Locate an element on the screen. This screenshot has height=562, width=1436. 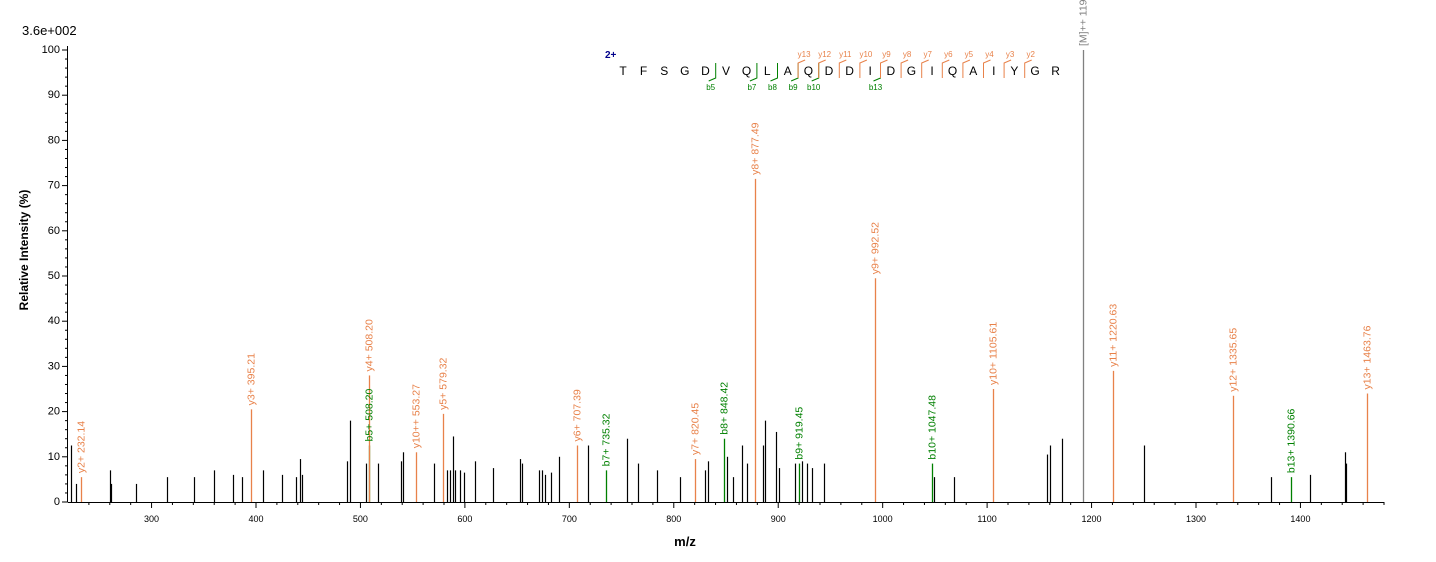
y-fragment-label: y7 is located at coordinates (927, 54).